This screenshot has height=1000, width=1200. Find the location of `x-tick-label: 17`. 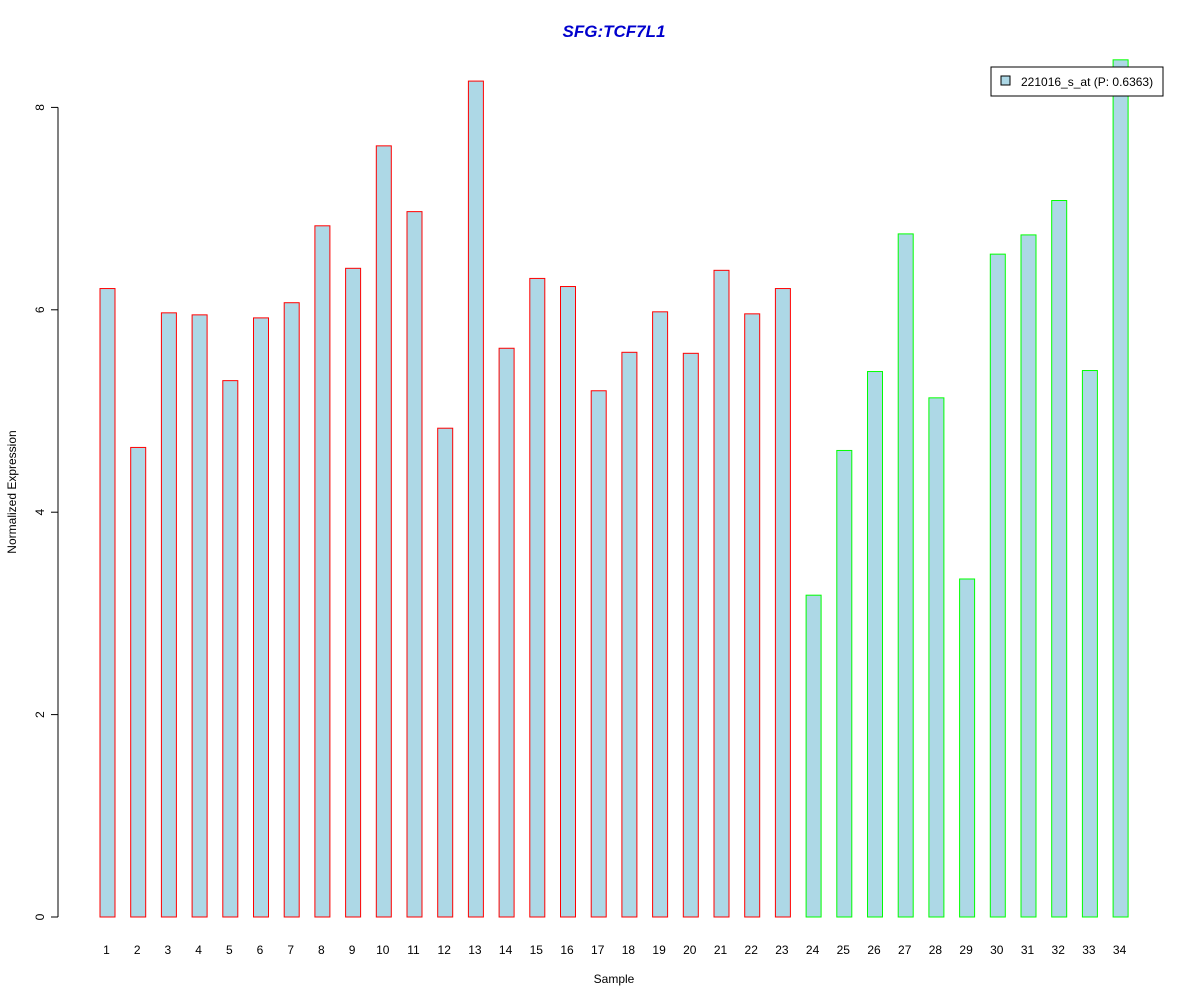

x-tick-label: 17 is located at coordinates (598, 950).